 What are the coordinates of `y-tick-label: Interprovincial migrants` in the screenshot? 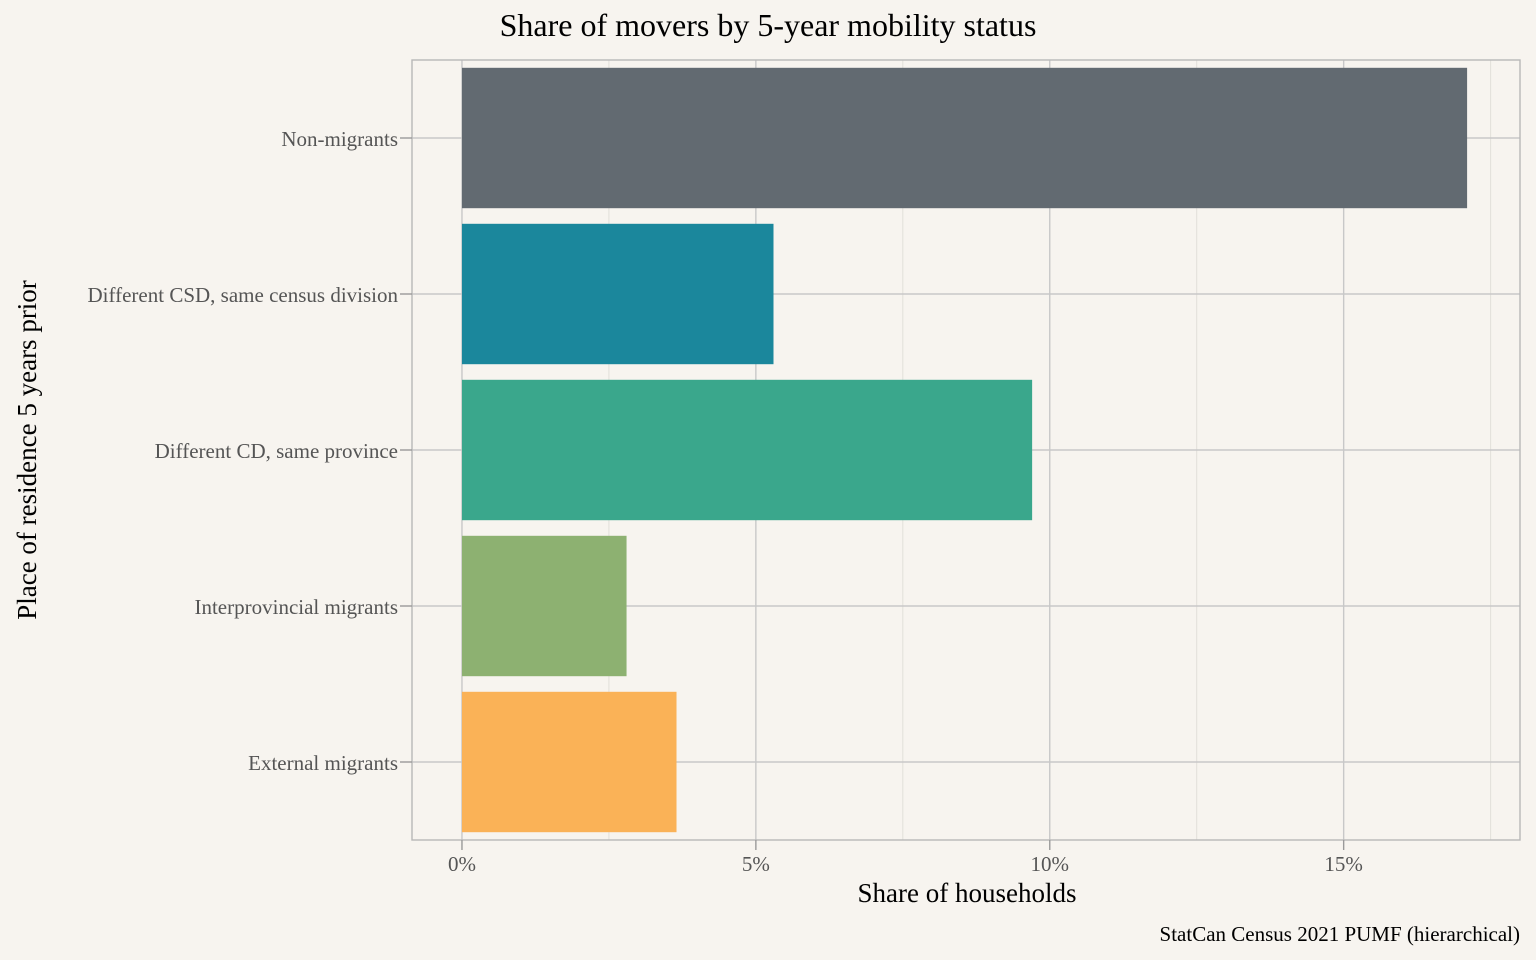 It's located at (296, 607).